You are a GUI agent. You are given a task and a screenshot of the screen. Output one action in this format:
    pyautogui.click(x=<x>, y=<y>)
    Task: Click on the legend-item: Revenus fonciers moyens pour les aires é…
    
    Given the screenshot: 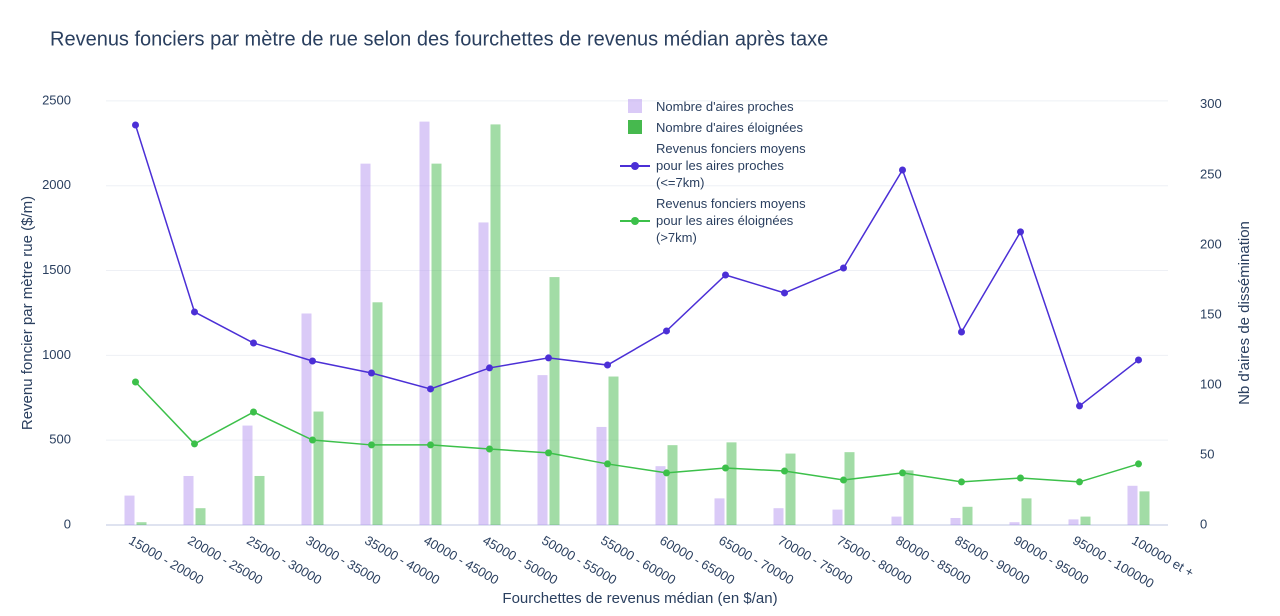 What is the action you would take?
    pyautogui.click(x=713, y=220)
    